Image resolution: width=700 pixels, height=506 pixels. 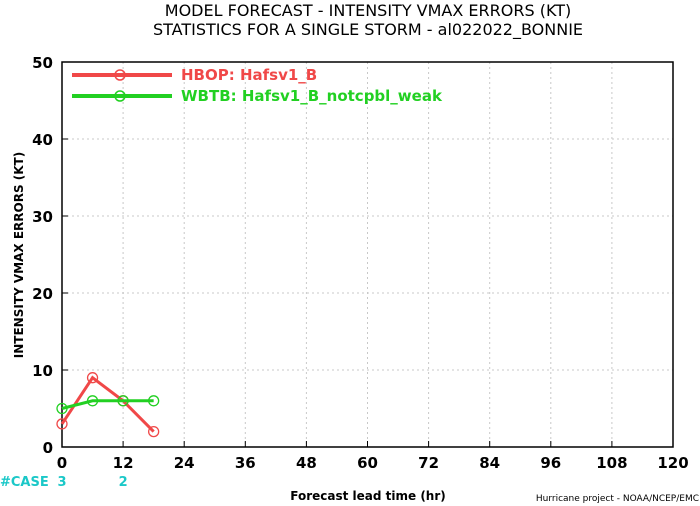 I want to click on y-tick-label: 20, so click(x=42, y=294).